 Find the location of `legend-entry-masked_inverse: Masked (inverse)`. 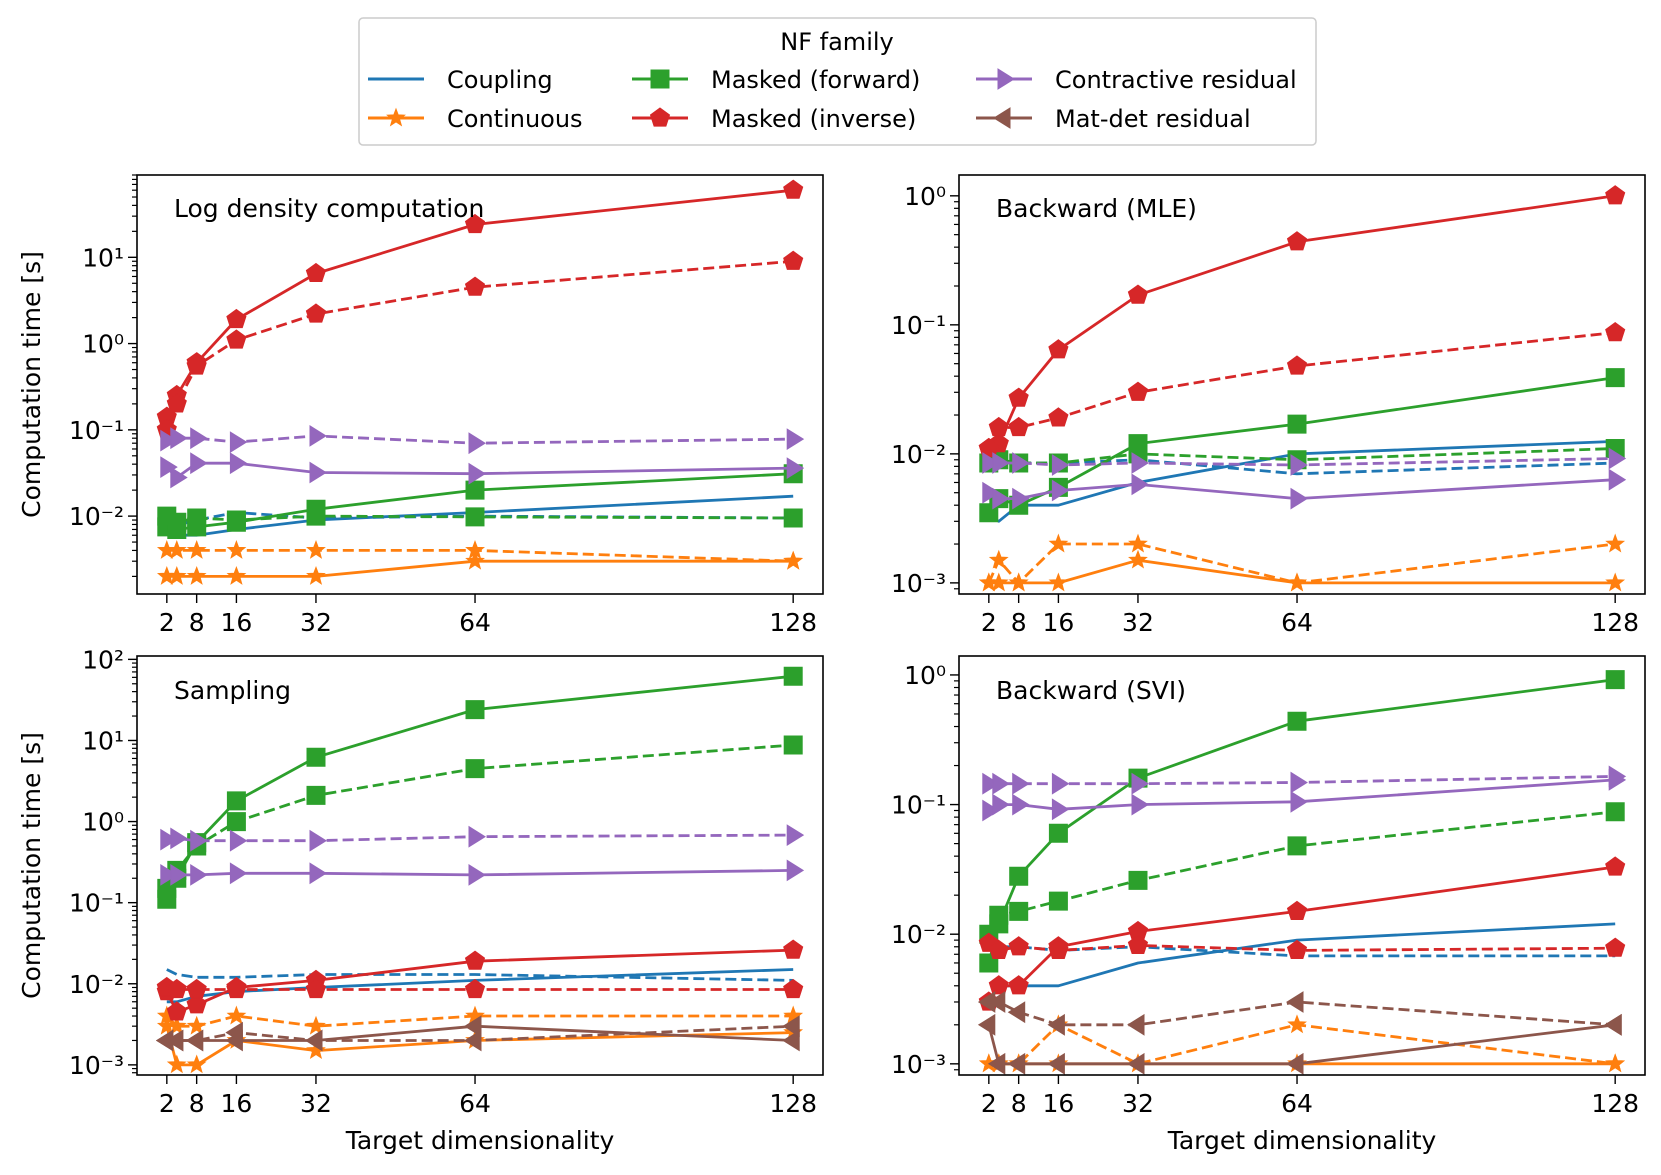

legend-entry-masked_inverse: Masked (inverse) is located at coordinates (774, 119).